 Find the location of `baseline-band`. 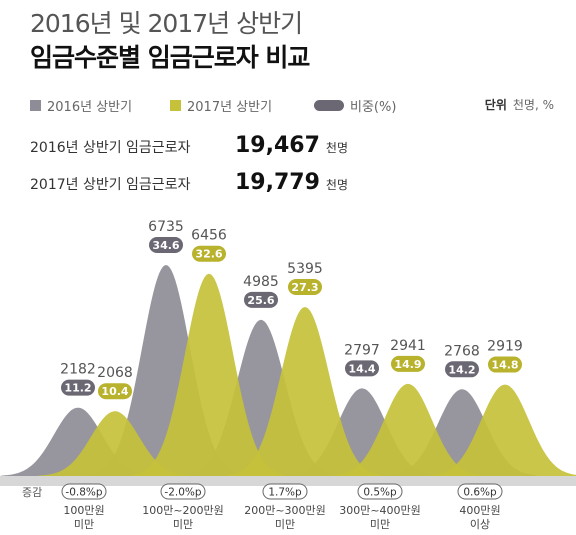

baseline-band is located at coordinates (288, 481).